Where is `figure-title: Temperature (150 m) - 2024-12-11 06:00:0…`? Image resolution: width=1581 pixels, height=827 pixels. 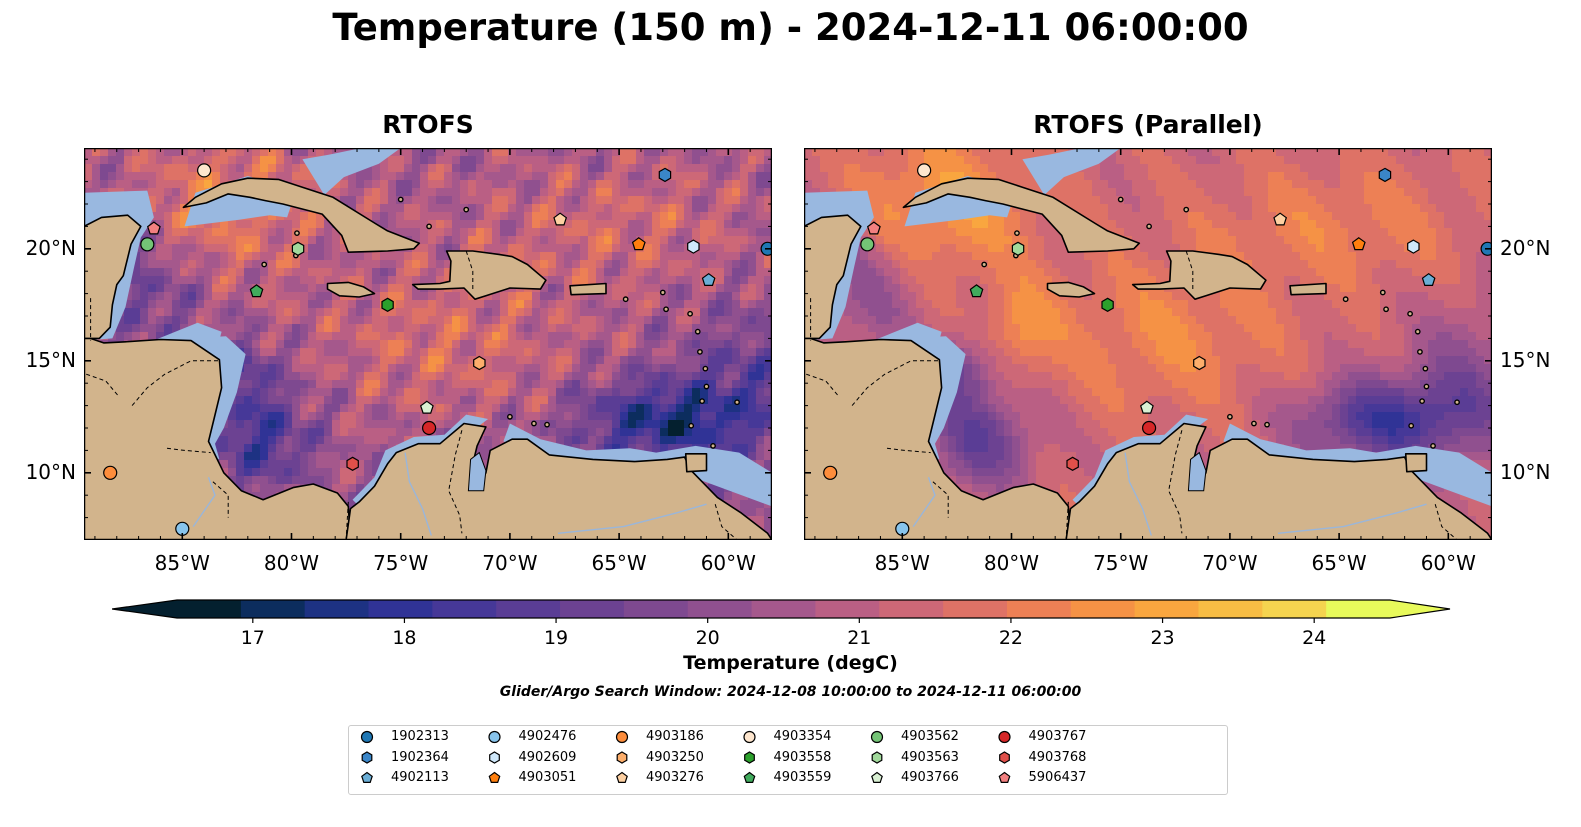 figure-title: Temperature (150 m) - 2024-12-11 06:00:0… is located at coordinates (790, 27).